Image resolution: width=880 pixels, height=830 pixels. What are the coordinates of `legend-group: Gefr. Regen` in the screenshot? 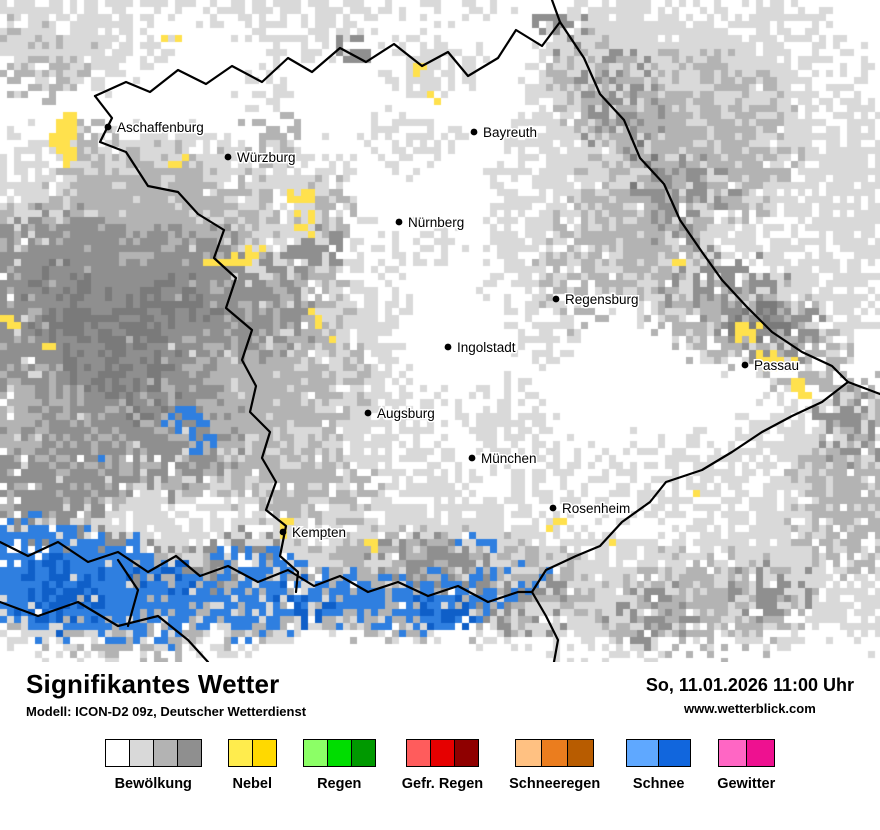 It's located at (442, 765).